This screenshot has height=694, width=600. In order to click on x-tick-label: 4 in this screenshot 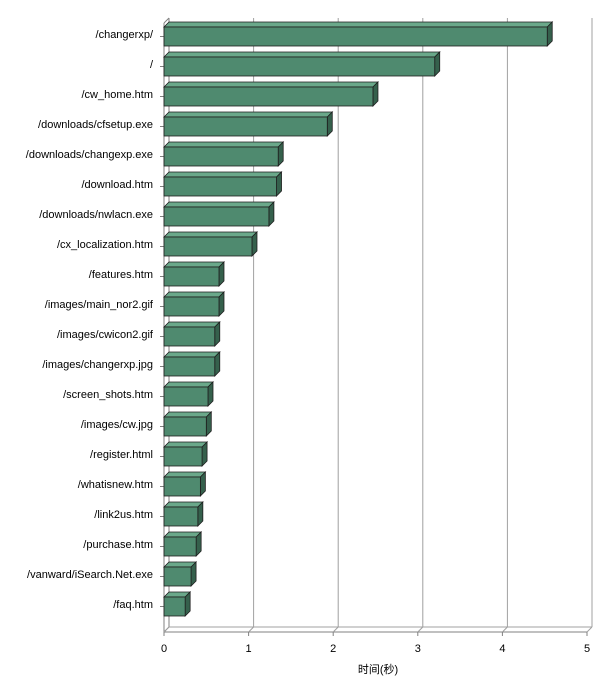, I will do `click(502, 649)`.